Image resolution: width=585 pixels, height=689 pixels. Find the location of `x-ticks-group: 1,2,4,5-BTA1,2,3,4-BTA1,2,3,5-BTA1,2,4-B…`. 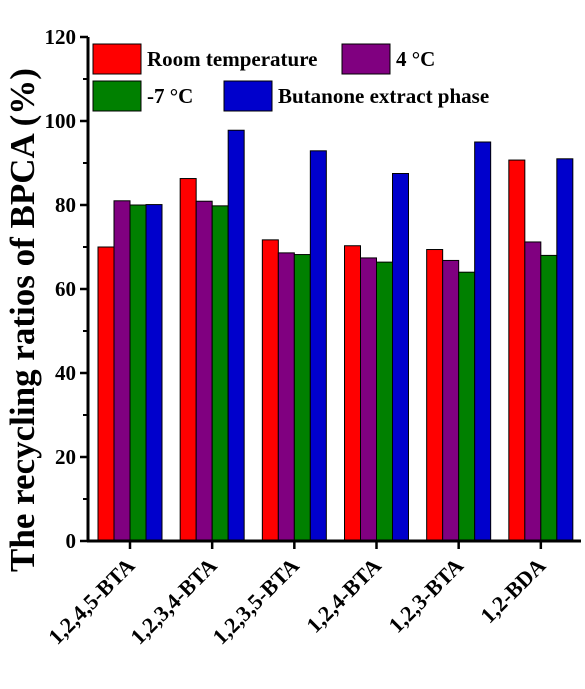

x-ticks-group: 1,2,4,5-BTA1,2,3,4-BTA1,2,3,5-BTA1,2,4-B… is located at coordinates (296, 595).